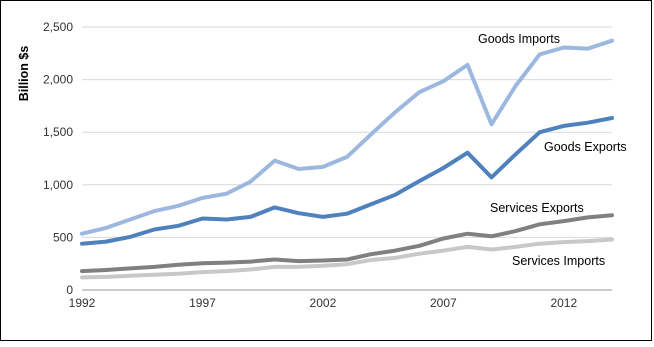  I want to click on series-label: Services Imports, so click(558, 261).